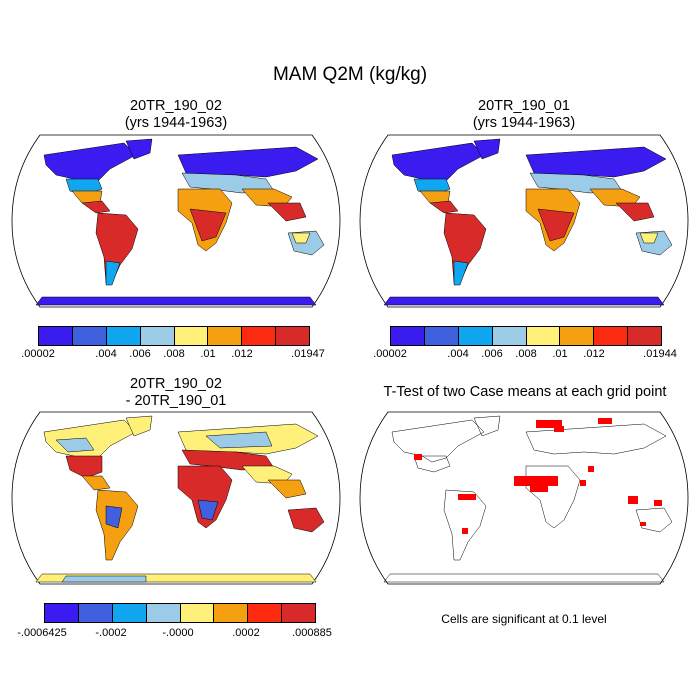  Describe the element at coordinates (111, 633) in the screenshot. I see `colorbar-3-label: -.0002` at that location.